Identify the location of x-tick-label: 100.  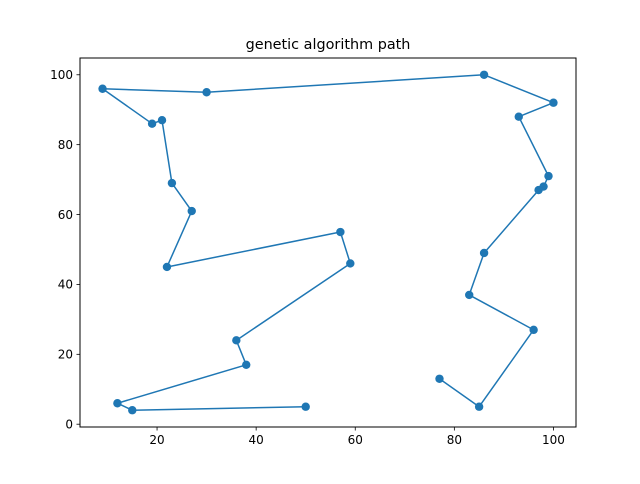
(553, 440).